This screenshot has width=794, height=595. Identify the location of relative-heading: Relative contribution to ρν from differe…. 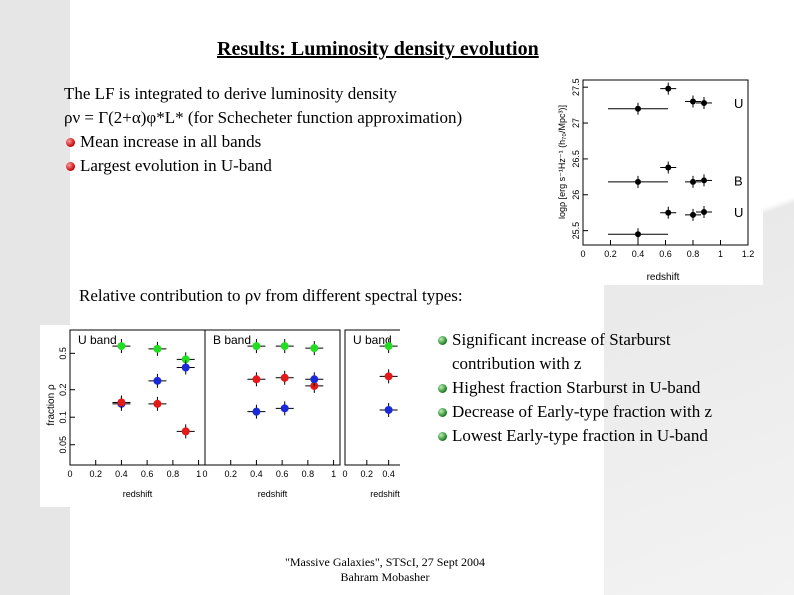
(271, 295).